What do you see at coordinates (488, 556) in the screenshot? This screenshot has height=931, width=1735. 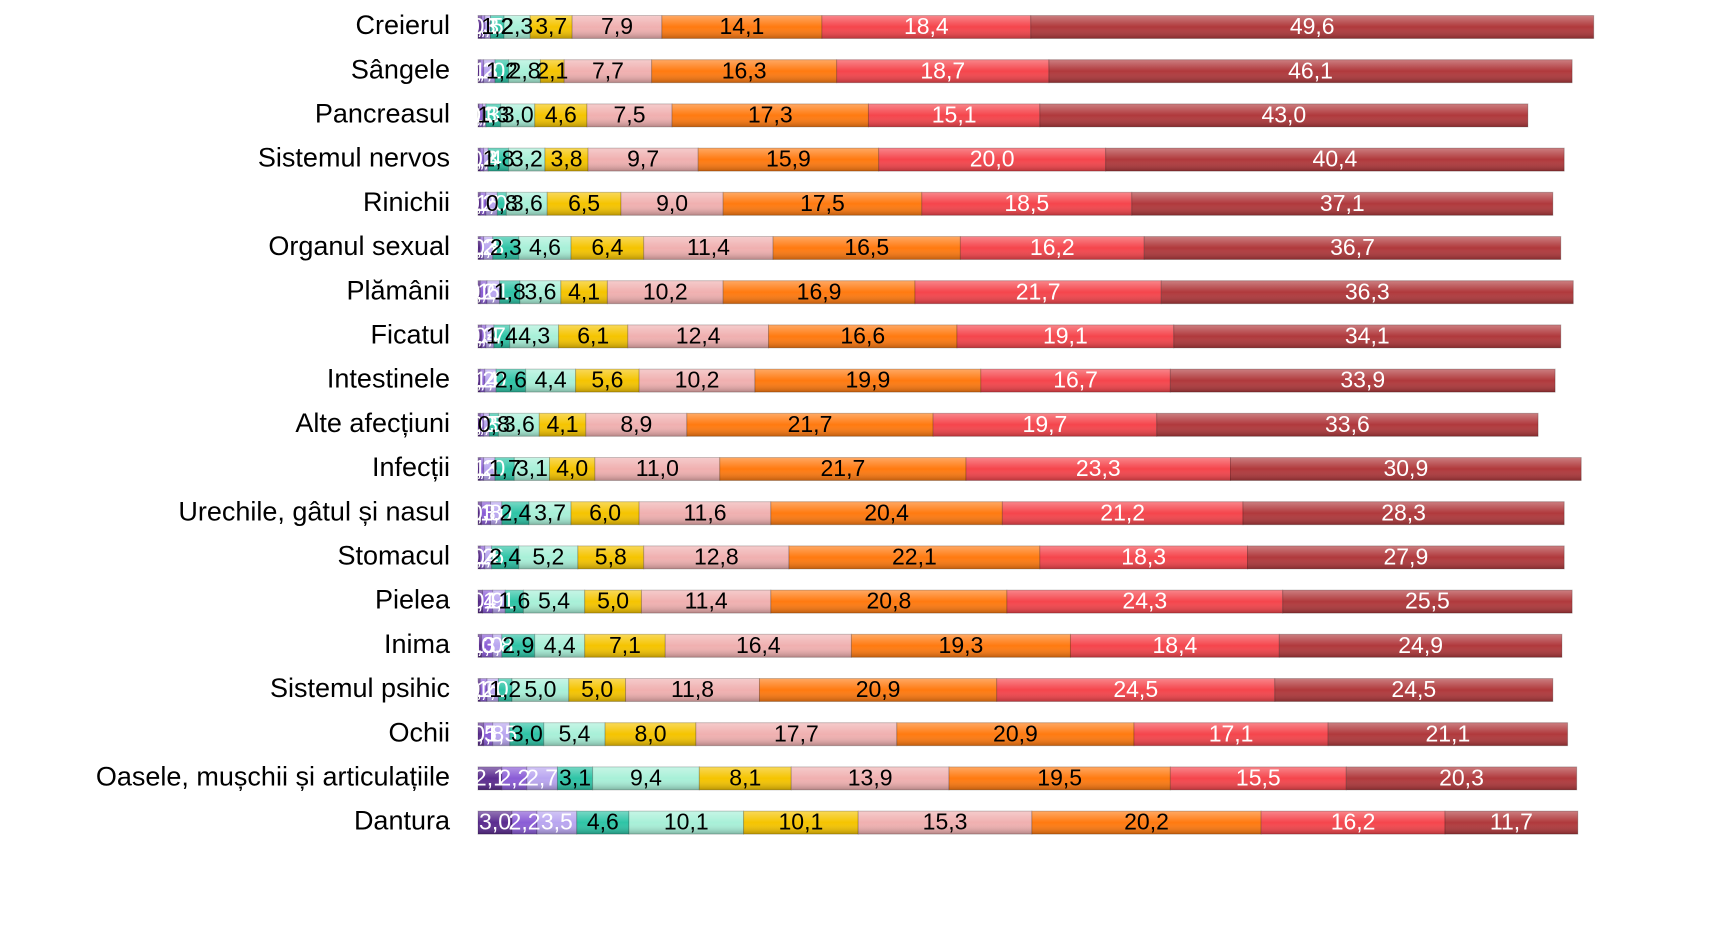 I see `value-label: 0,6` at bounding box center [488, 556].